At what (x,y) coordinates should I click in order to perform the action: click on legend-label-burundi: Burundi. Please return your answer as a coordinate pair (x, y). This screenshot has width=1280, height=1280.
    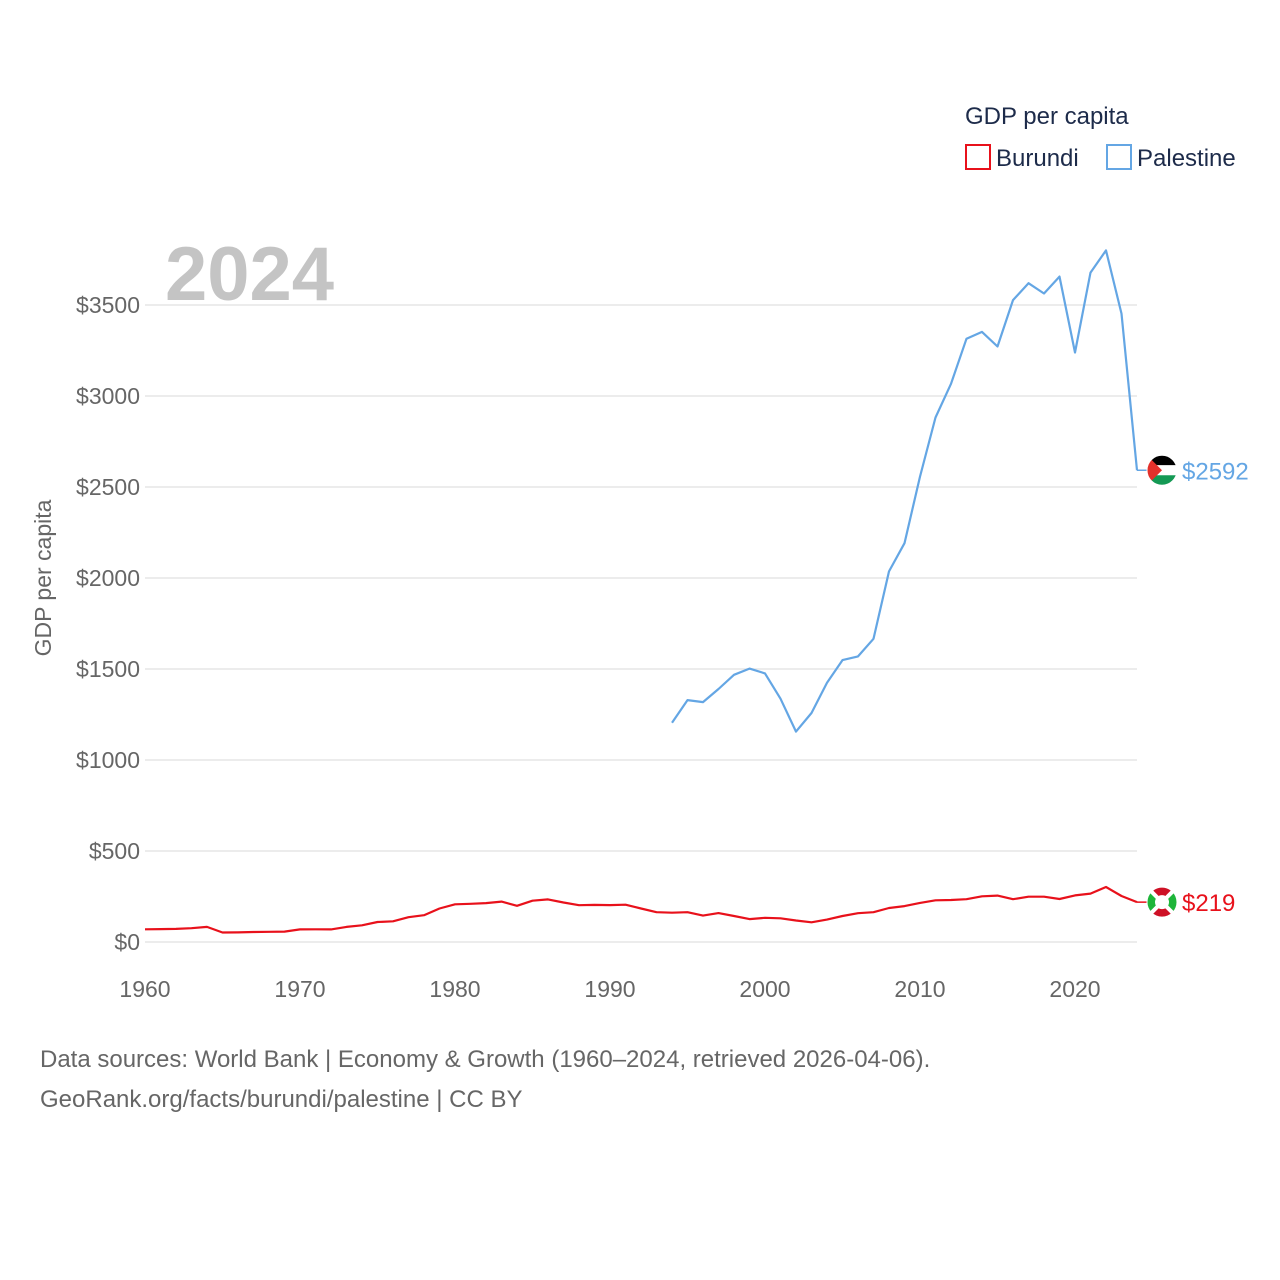
    Looking at the image, I should click on (1037, 158).